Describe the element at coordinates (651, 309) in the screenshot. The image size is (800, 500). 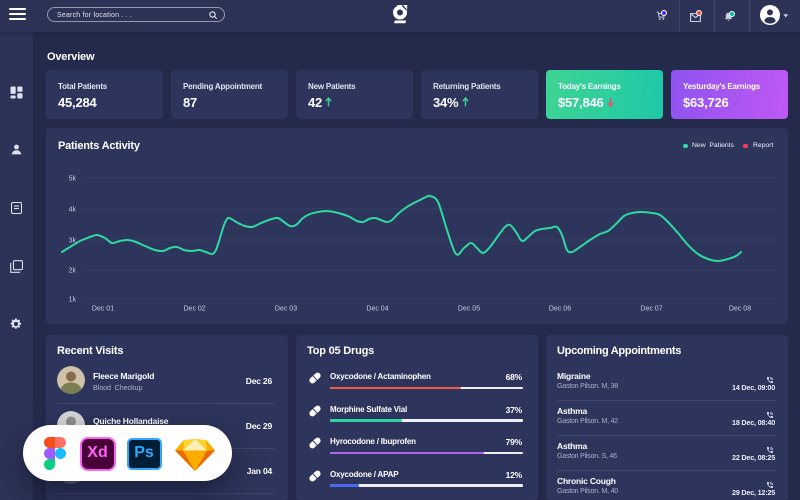
I see `svg-text: Dec 07` at that location.